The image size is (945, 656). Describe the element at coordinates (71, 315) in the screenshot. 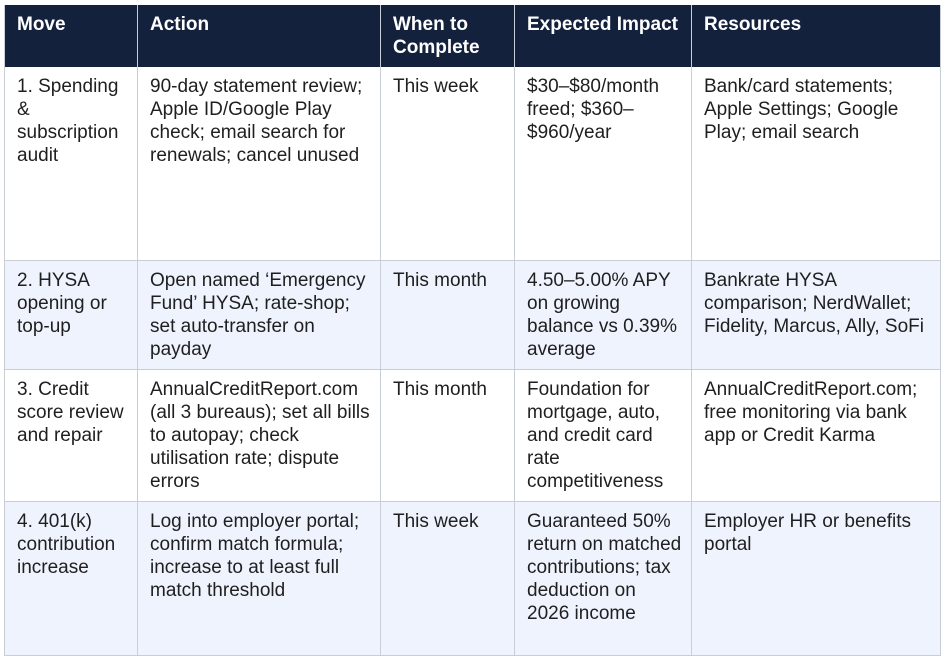

I see `cell-move: 2. HYSA opening or top-up` at that location.